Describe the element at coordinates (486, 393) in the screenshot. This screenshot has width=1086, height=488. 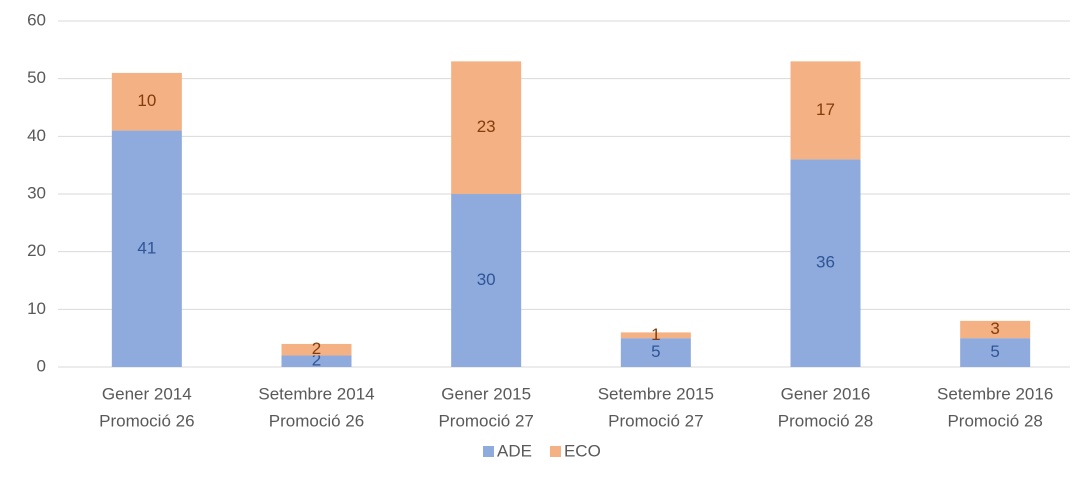
I see `x-tick-label: Gener 2015` at that location.